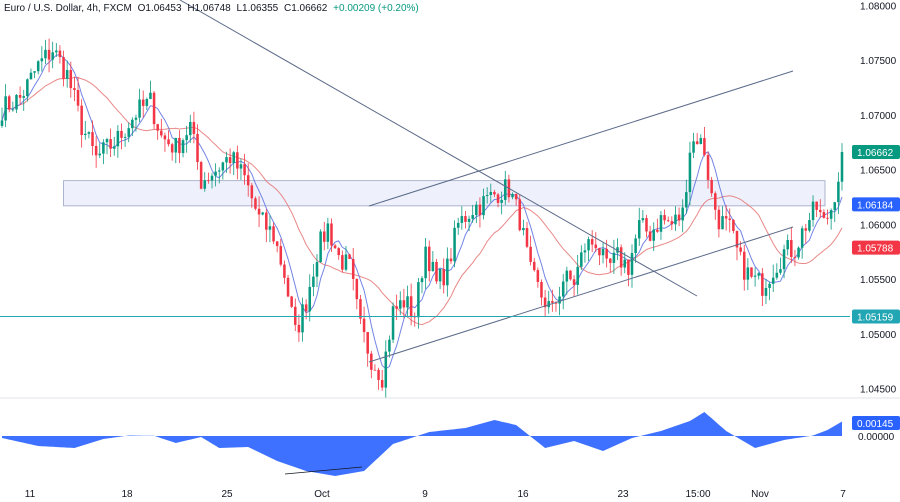 The width and height of the screenshot is (900, 502). I want to click on ohlc-high: H1.06748, so click(209, 8).